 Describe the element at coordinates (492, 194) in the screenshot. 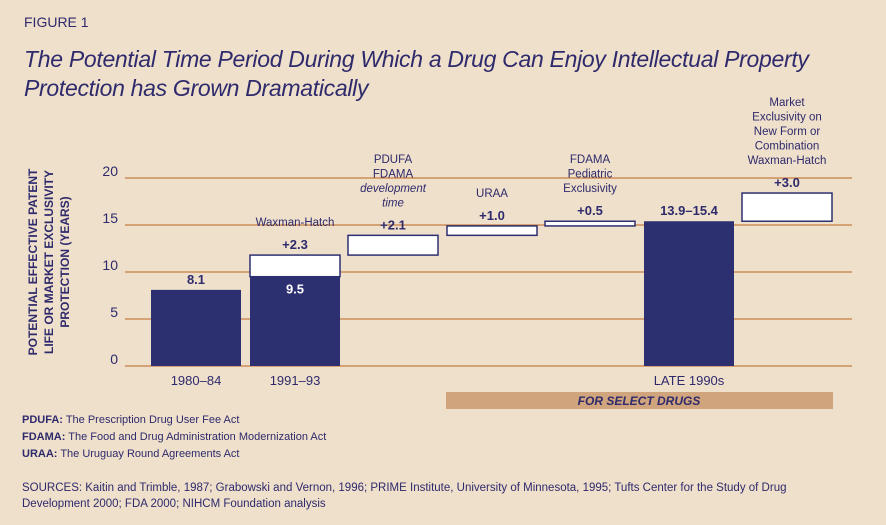

I see `bar-annotation: URAA` at that location.